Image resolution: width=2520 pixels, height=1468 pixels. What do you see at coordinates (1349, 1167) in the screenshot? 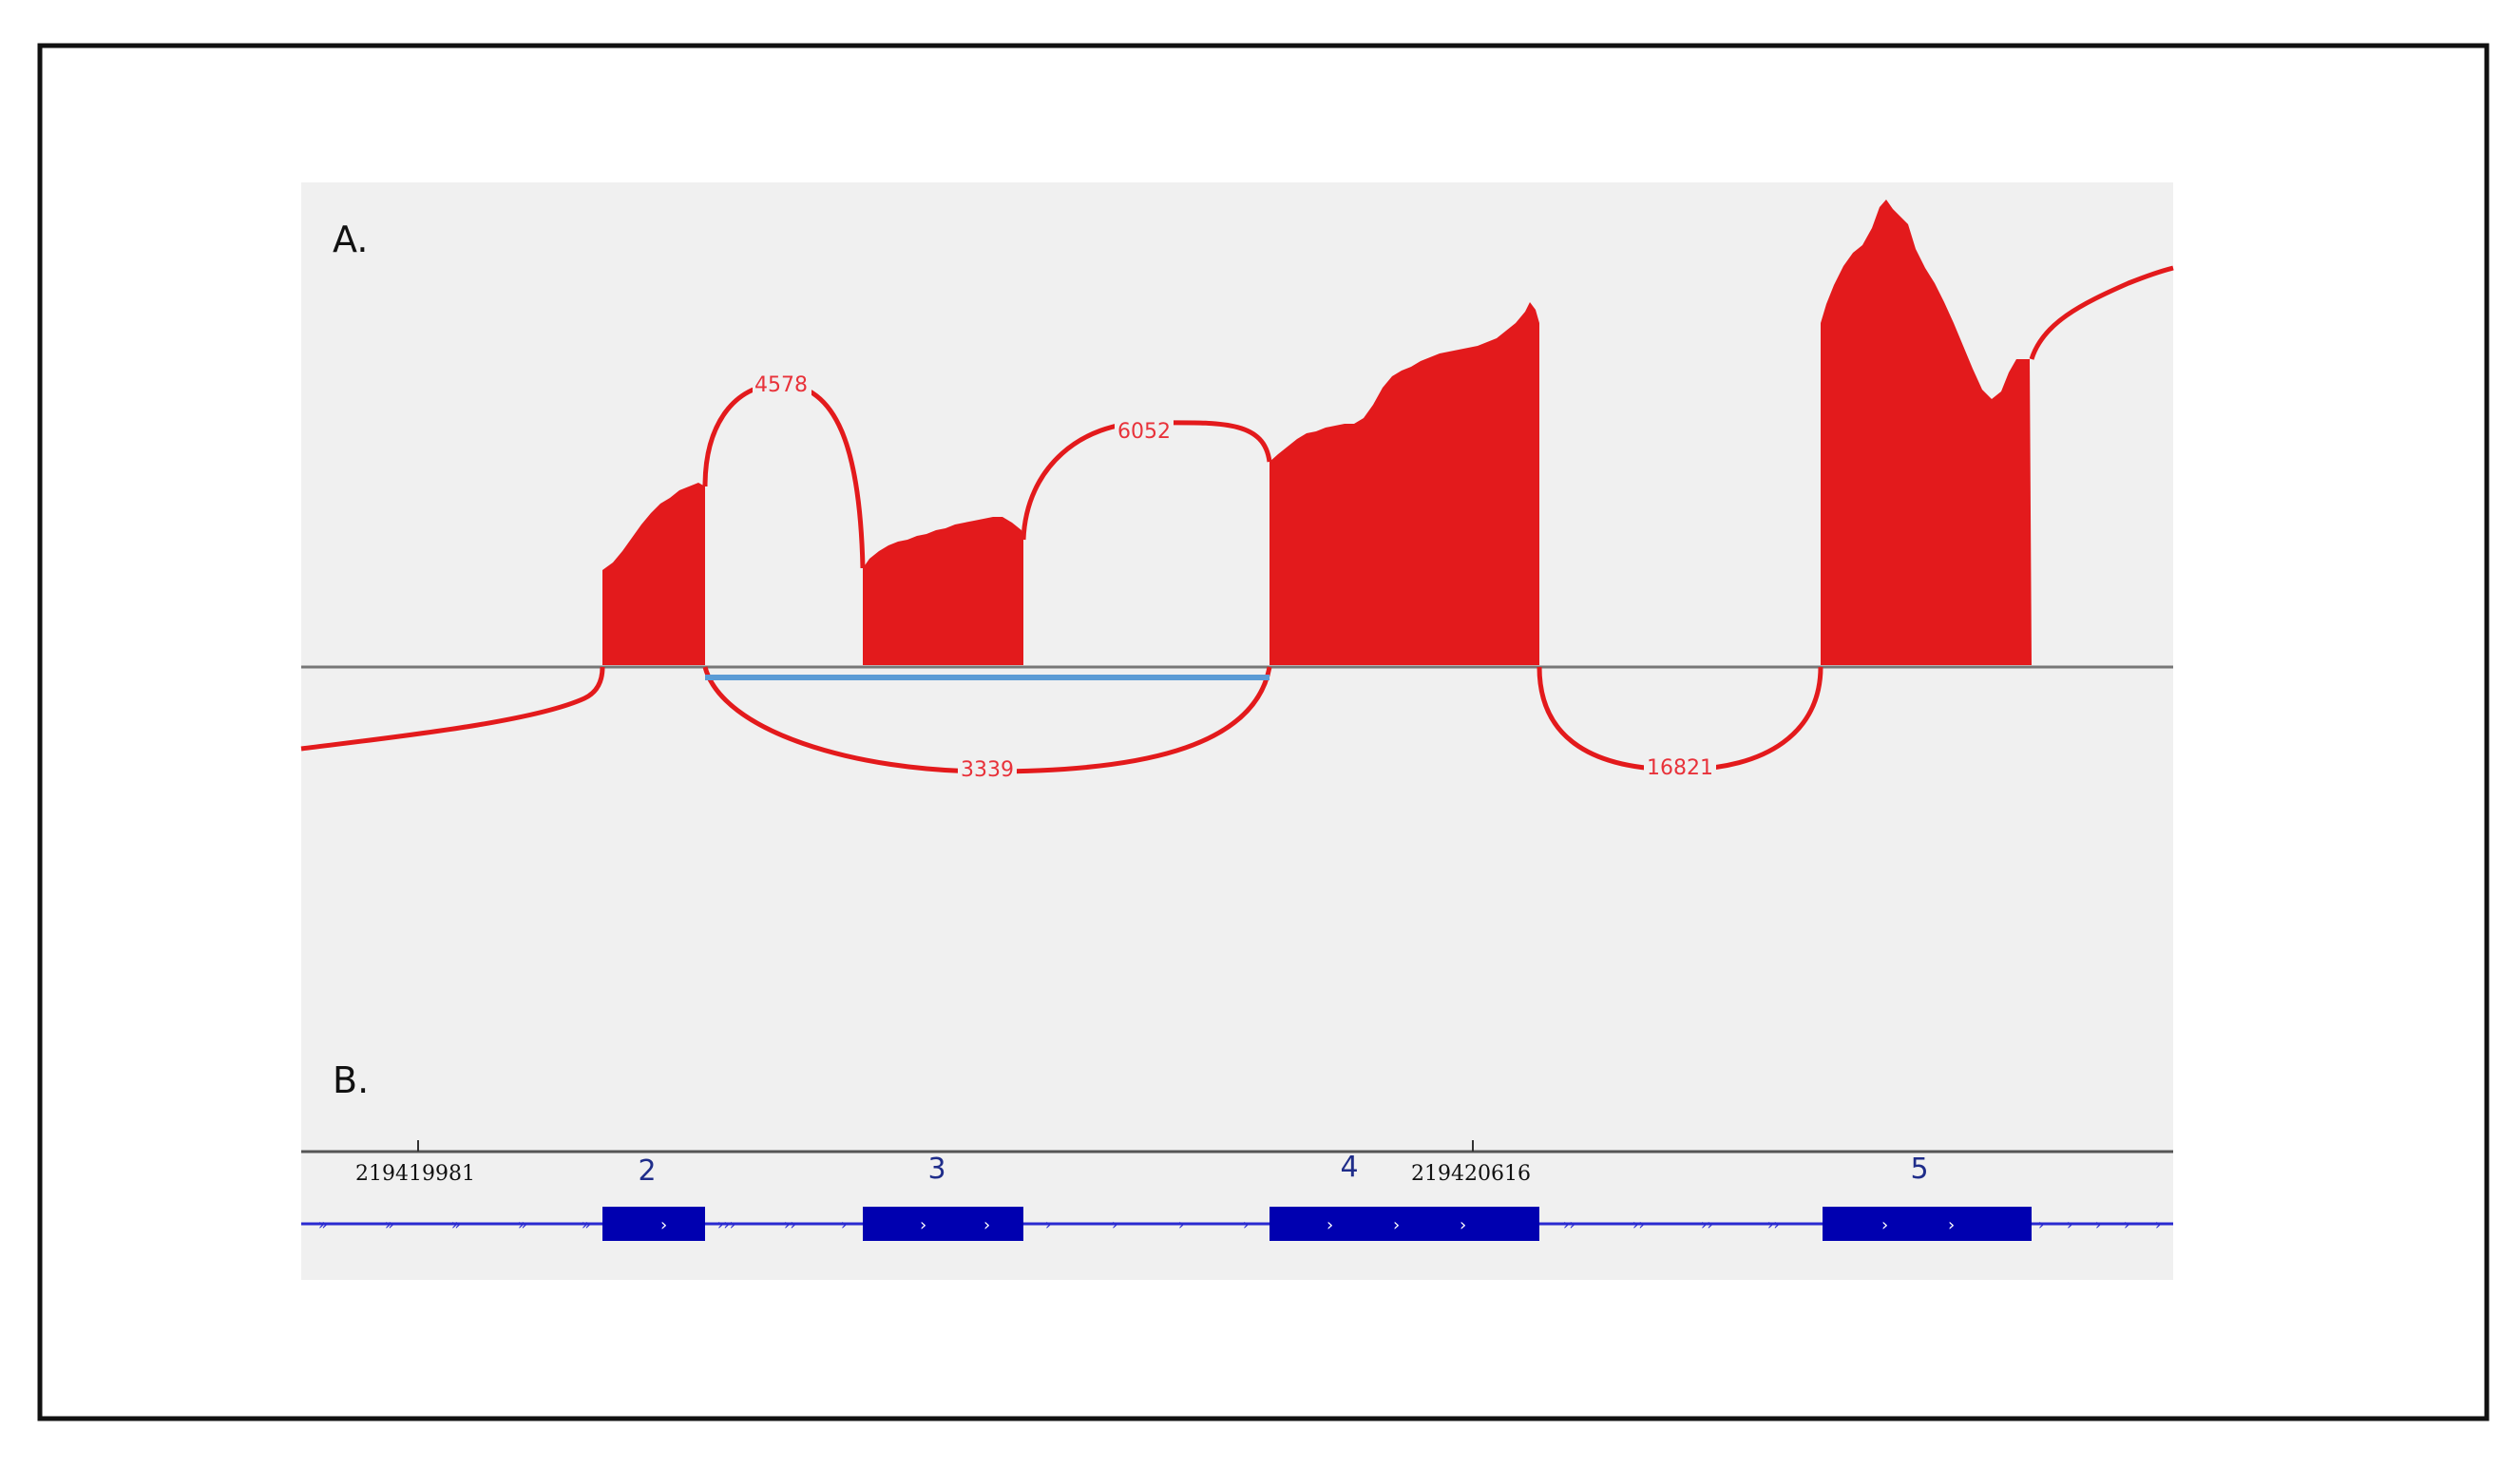
I see `exon-label-4: 4` at bounding box center [1349, 1167].